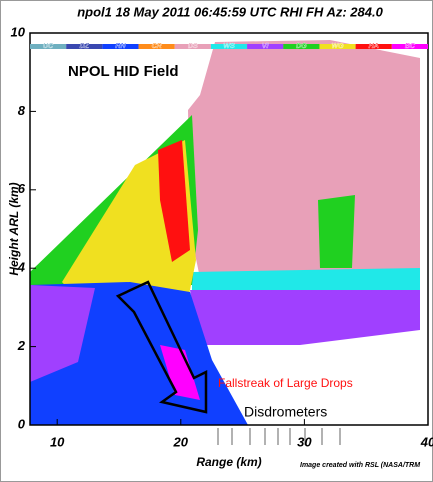 This screenshot has width=433, height=482. I want to click on legend-label: DS, so click(193, 46).